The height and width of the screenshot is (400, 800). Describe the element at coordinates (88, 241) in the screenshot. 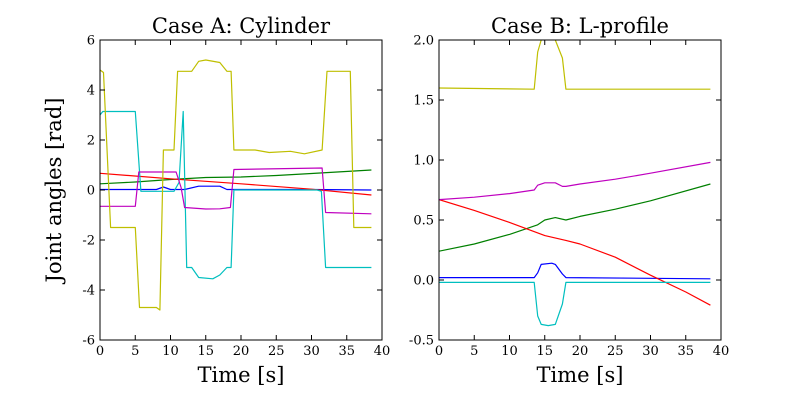

I see `y-tick-label: -2` at that location.